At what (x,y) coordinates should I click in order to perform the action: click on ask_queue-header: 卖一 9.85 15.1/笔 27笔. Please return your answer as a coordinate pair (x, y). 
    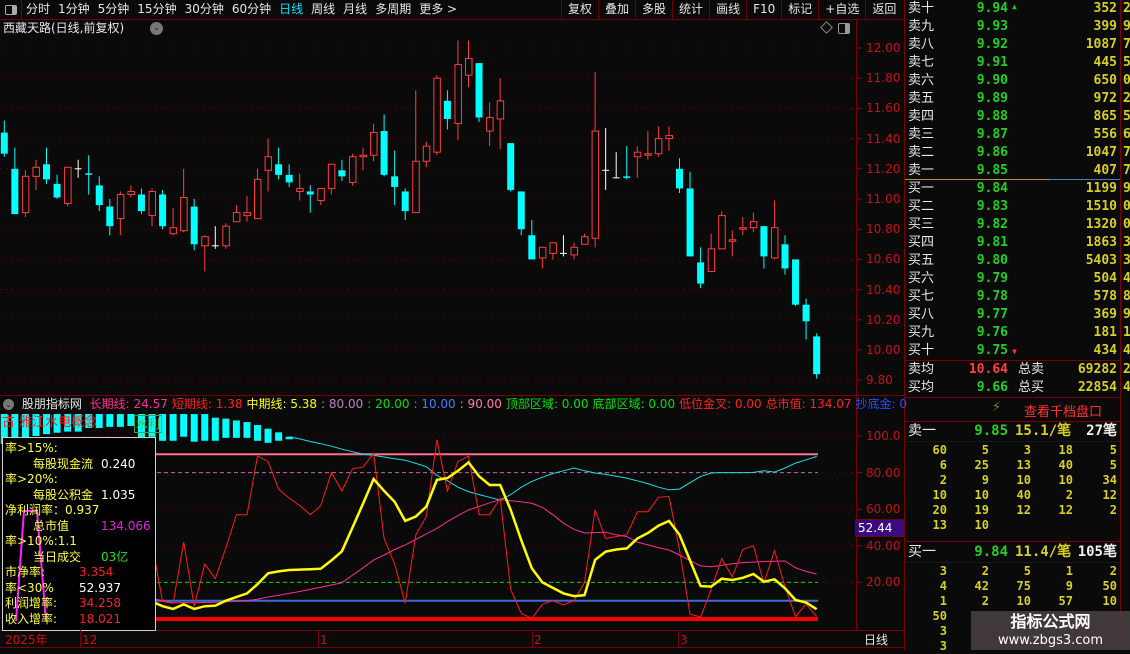
    Looking at the image, I should click on (1013, 431).